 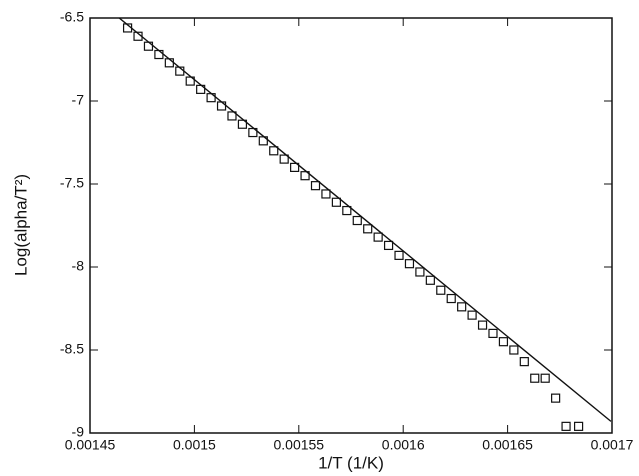 I want to click on x-tick-label: 0.00165, so click(x=507, y=445).